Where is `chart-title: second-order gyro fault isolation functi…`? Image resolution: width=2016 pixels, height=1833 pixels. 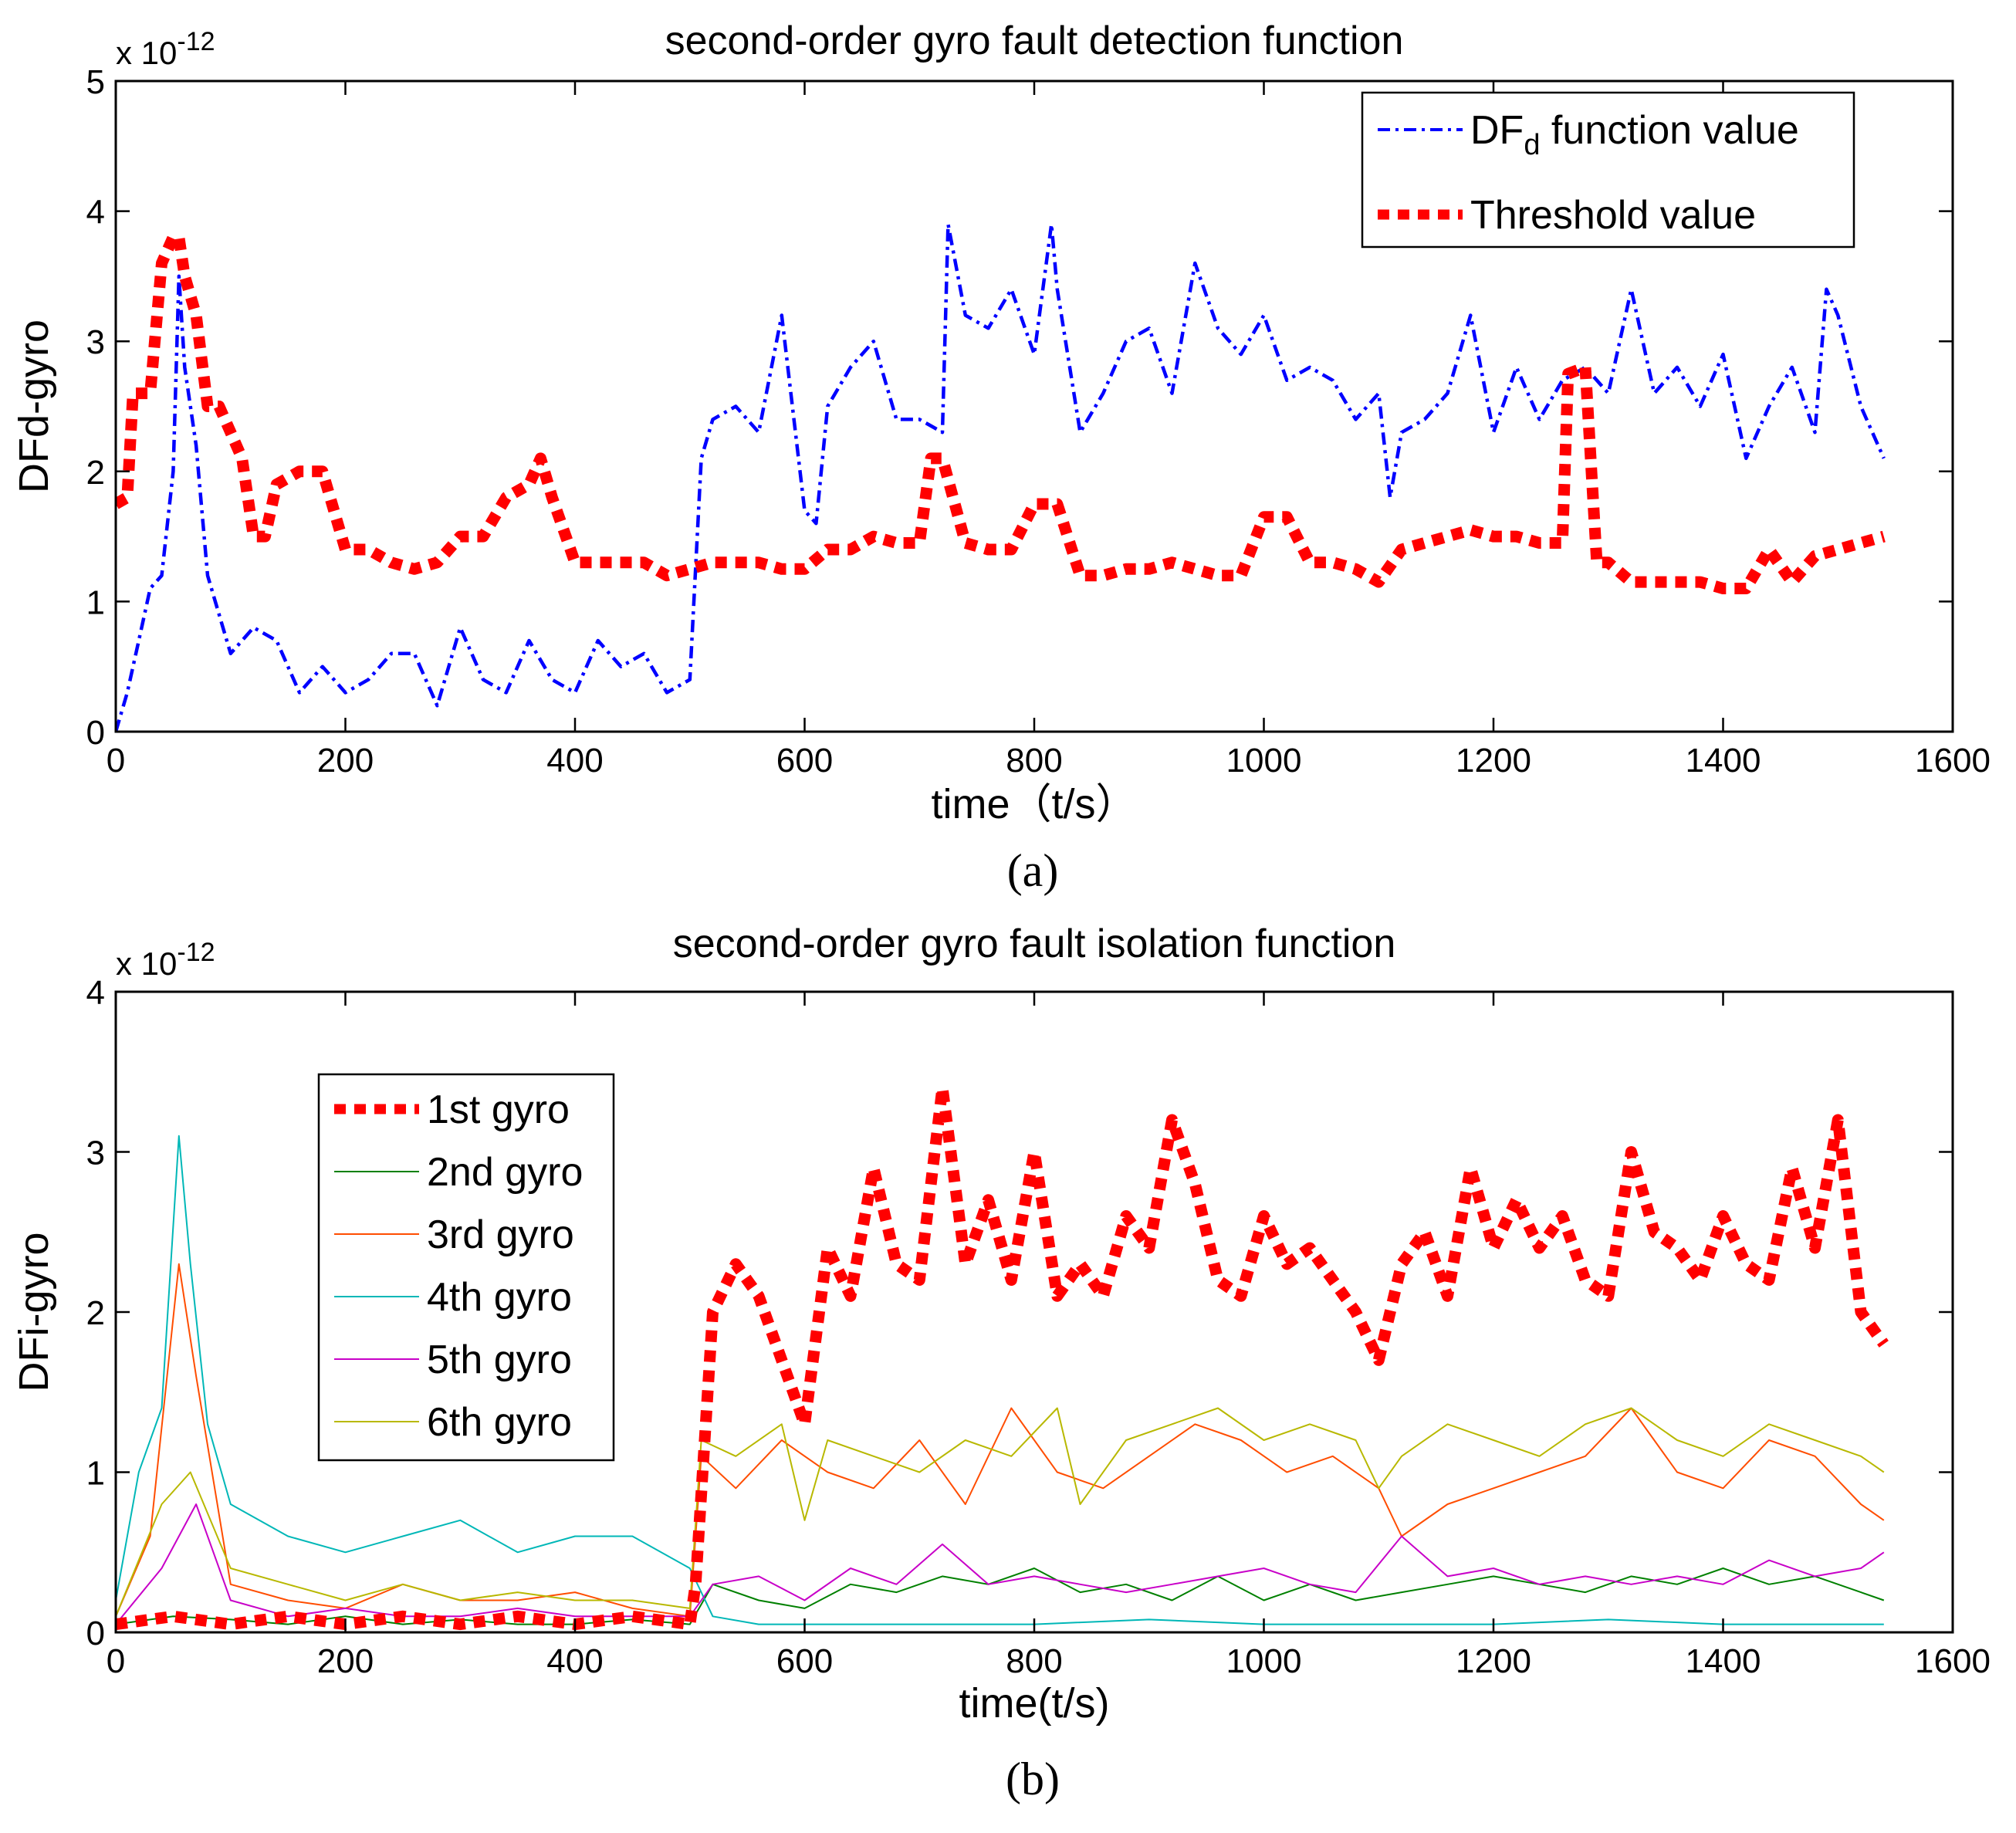
chart-title: second-order gyro fault isolation functi… is located at coordinates (1034, 944).